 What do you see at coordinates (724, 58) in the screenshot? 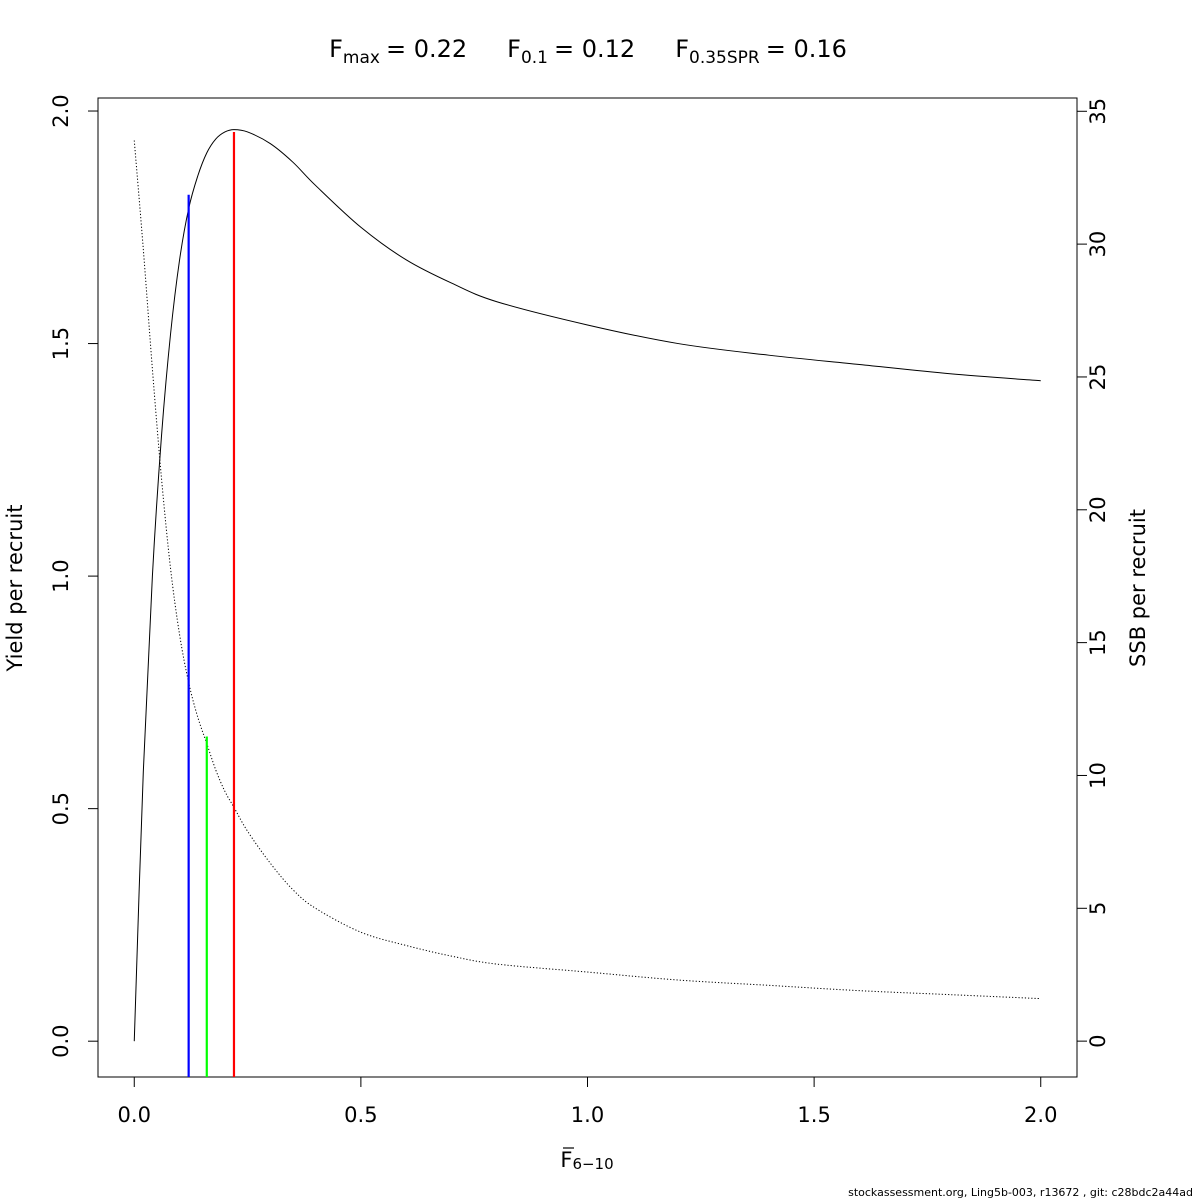
I see `title-fspr-sub: 0.35SPR` at bounding box center [724, 58].